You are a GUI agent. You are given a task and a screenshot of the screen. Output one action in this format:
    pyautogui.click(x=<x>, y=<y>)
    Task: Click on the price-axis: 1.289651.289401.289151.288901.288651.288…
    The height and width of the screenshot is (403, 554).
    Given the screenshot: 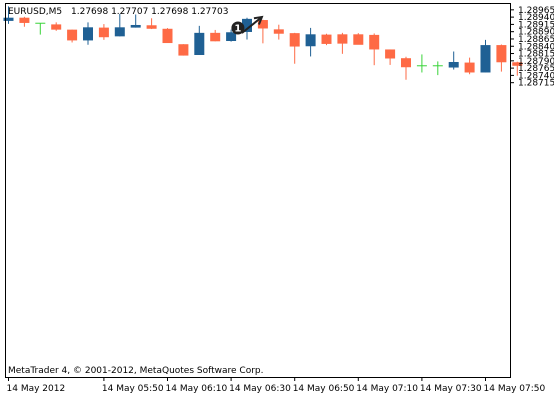 What is the action you would take?
    pyautogui.click(x=532, y=47)
    